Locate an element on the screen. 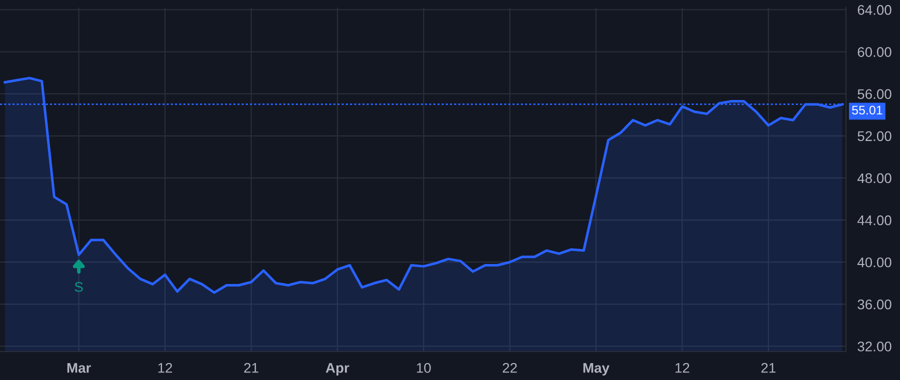 Image resolution: width=900 pixels, height=380 pixels. annotation: S is located at coordinates (78, 287).